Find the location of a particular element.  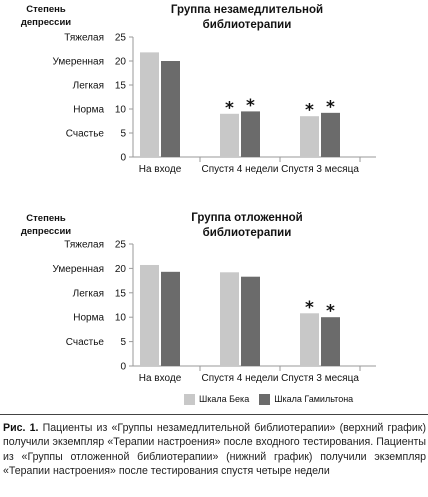

caption-divider is located at coordinates (214, 414).